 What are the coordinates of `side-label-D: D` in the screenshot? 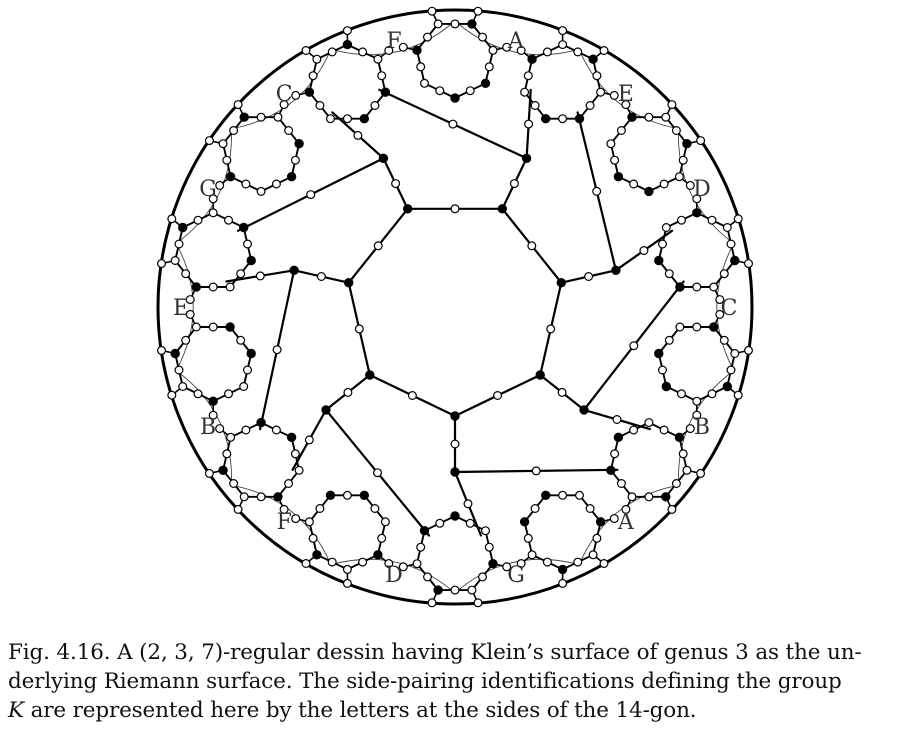 It's located at (702, 189).